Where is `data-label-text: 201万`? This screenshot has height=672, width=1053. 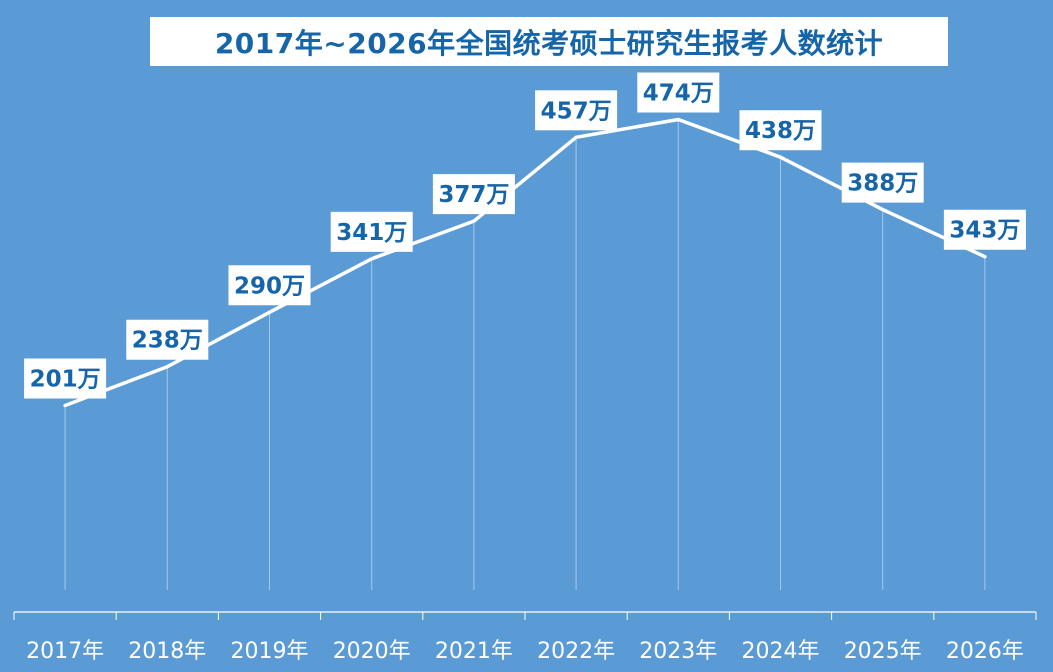
data-label-text: 201万 is located at coordinates (65, 380).